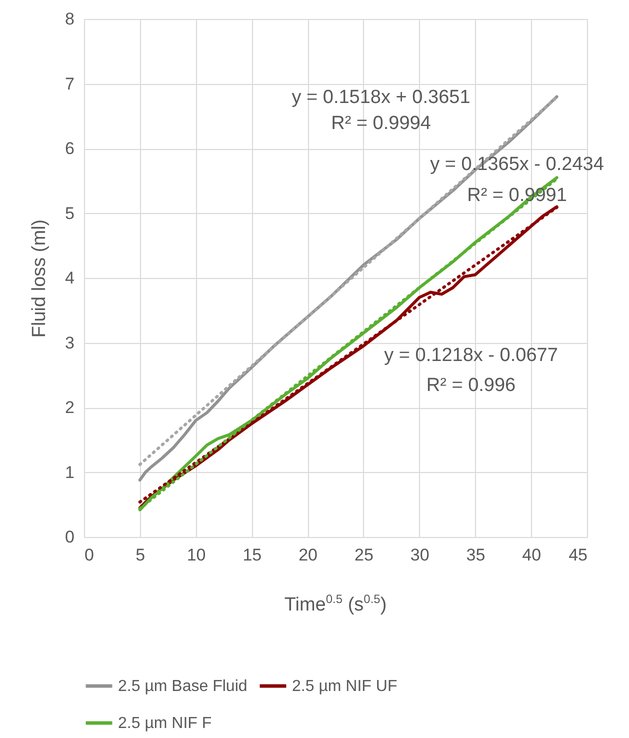 This screenshot has width=629, height=738. I want to click on annotation: y = 0.1518x + 0.3651, so click(381, 97).